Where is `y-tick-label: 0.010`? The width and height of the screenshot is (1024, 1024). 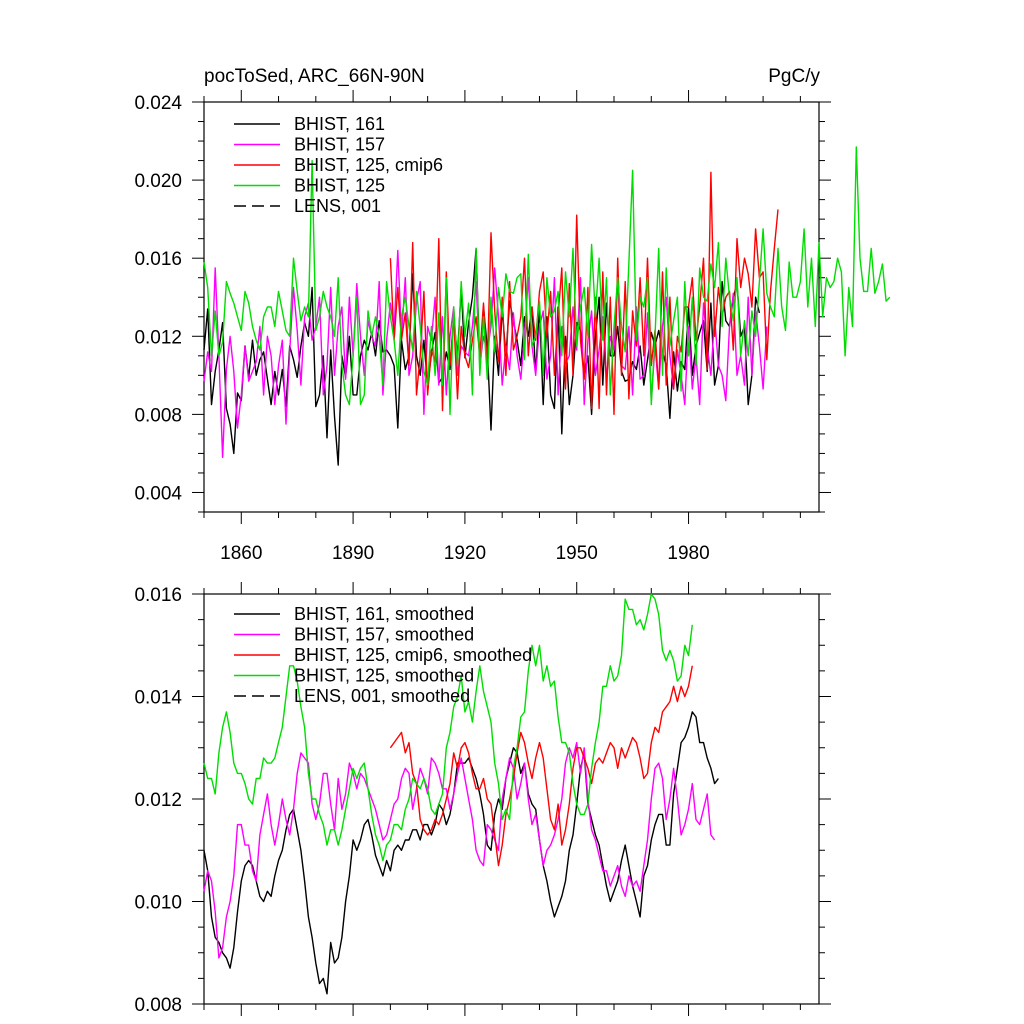 y-tick-label: 0.010 is located at coordinates (158, 903).